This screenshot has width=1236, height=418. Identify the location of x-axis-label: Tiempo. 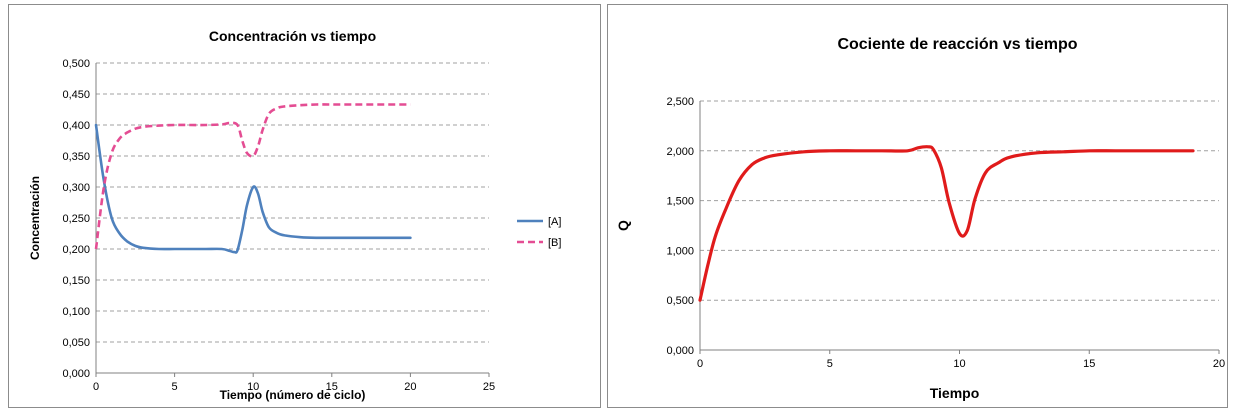
(955, 393).